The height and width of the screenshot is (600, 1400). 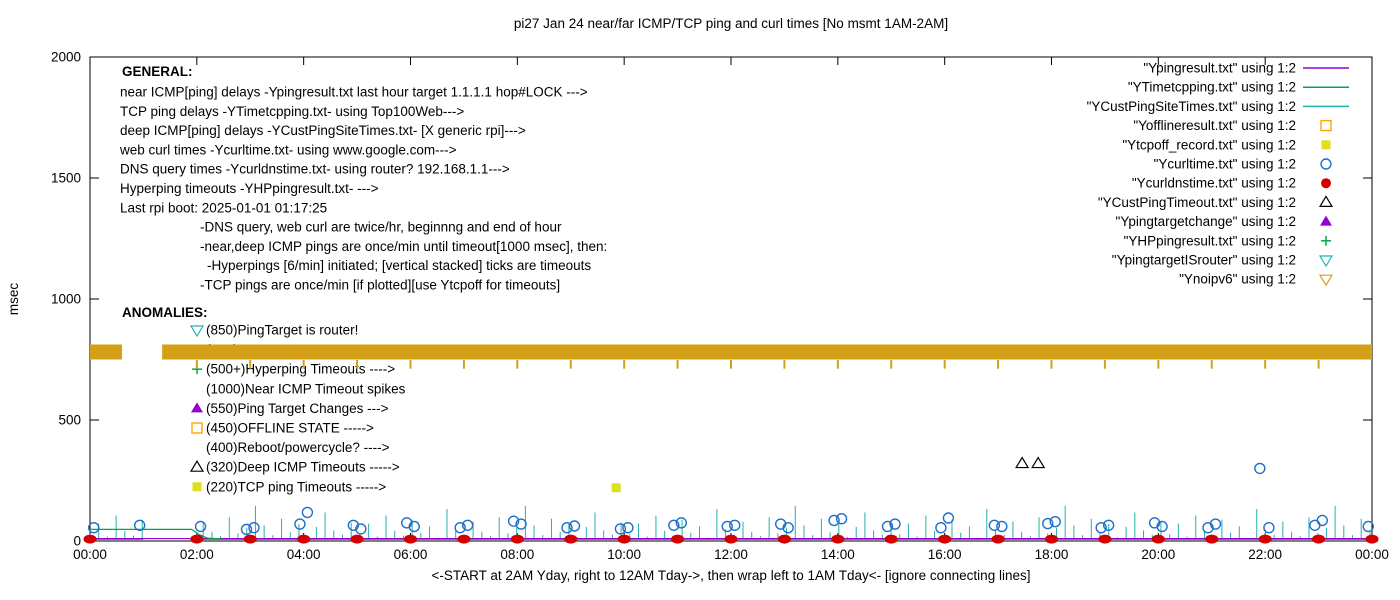 I want to click on x-tick-label: 18:00, so click(x=1052, y=554).